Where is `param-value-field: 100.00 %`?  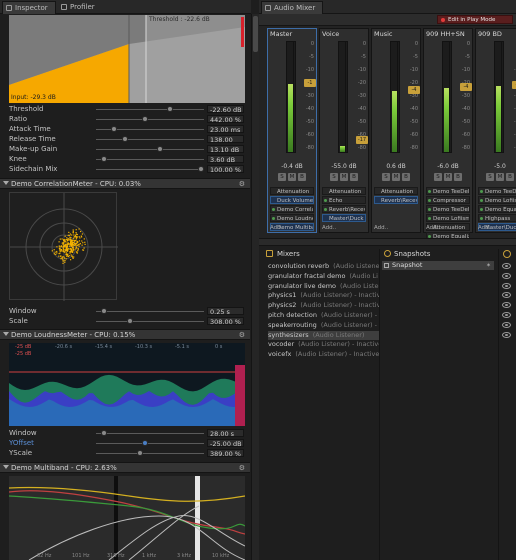 param-value-field: 100.00 % is located at coordinates (225, 169).